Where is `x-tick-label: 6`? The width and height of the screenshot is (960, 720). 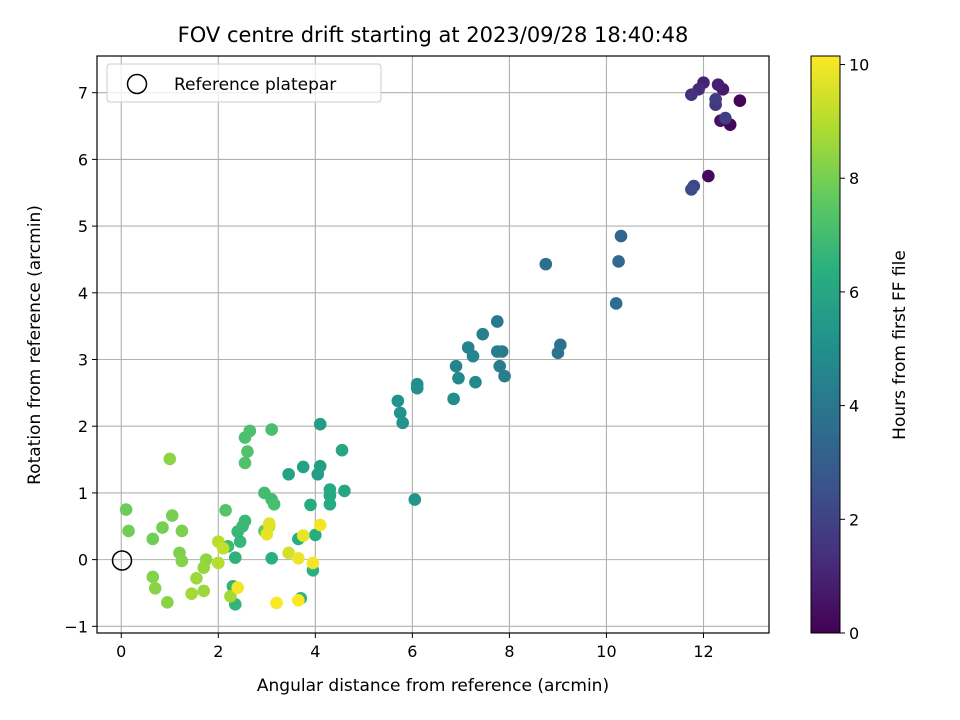
x-tick-label: 6 is located at coordinates (412, 651).